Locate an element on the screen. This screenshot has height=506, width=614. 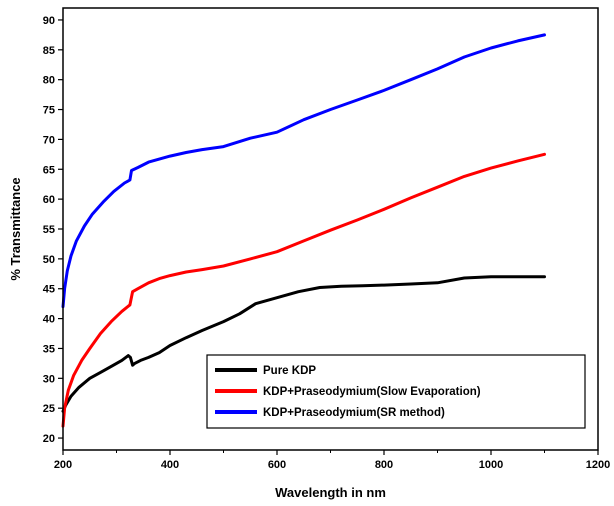
legend-label-3: KDP+Praseodymium(SR method) is located at coordinates (354, 413).